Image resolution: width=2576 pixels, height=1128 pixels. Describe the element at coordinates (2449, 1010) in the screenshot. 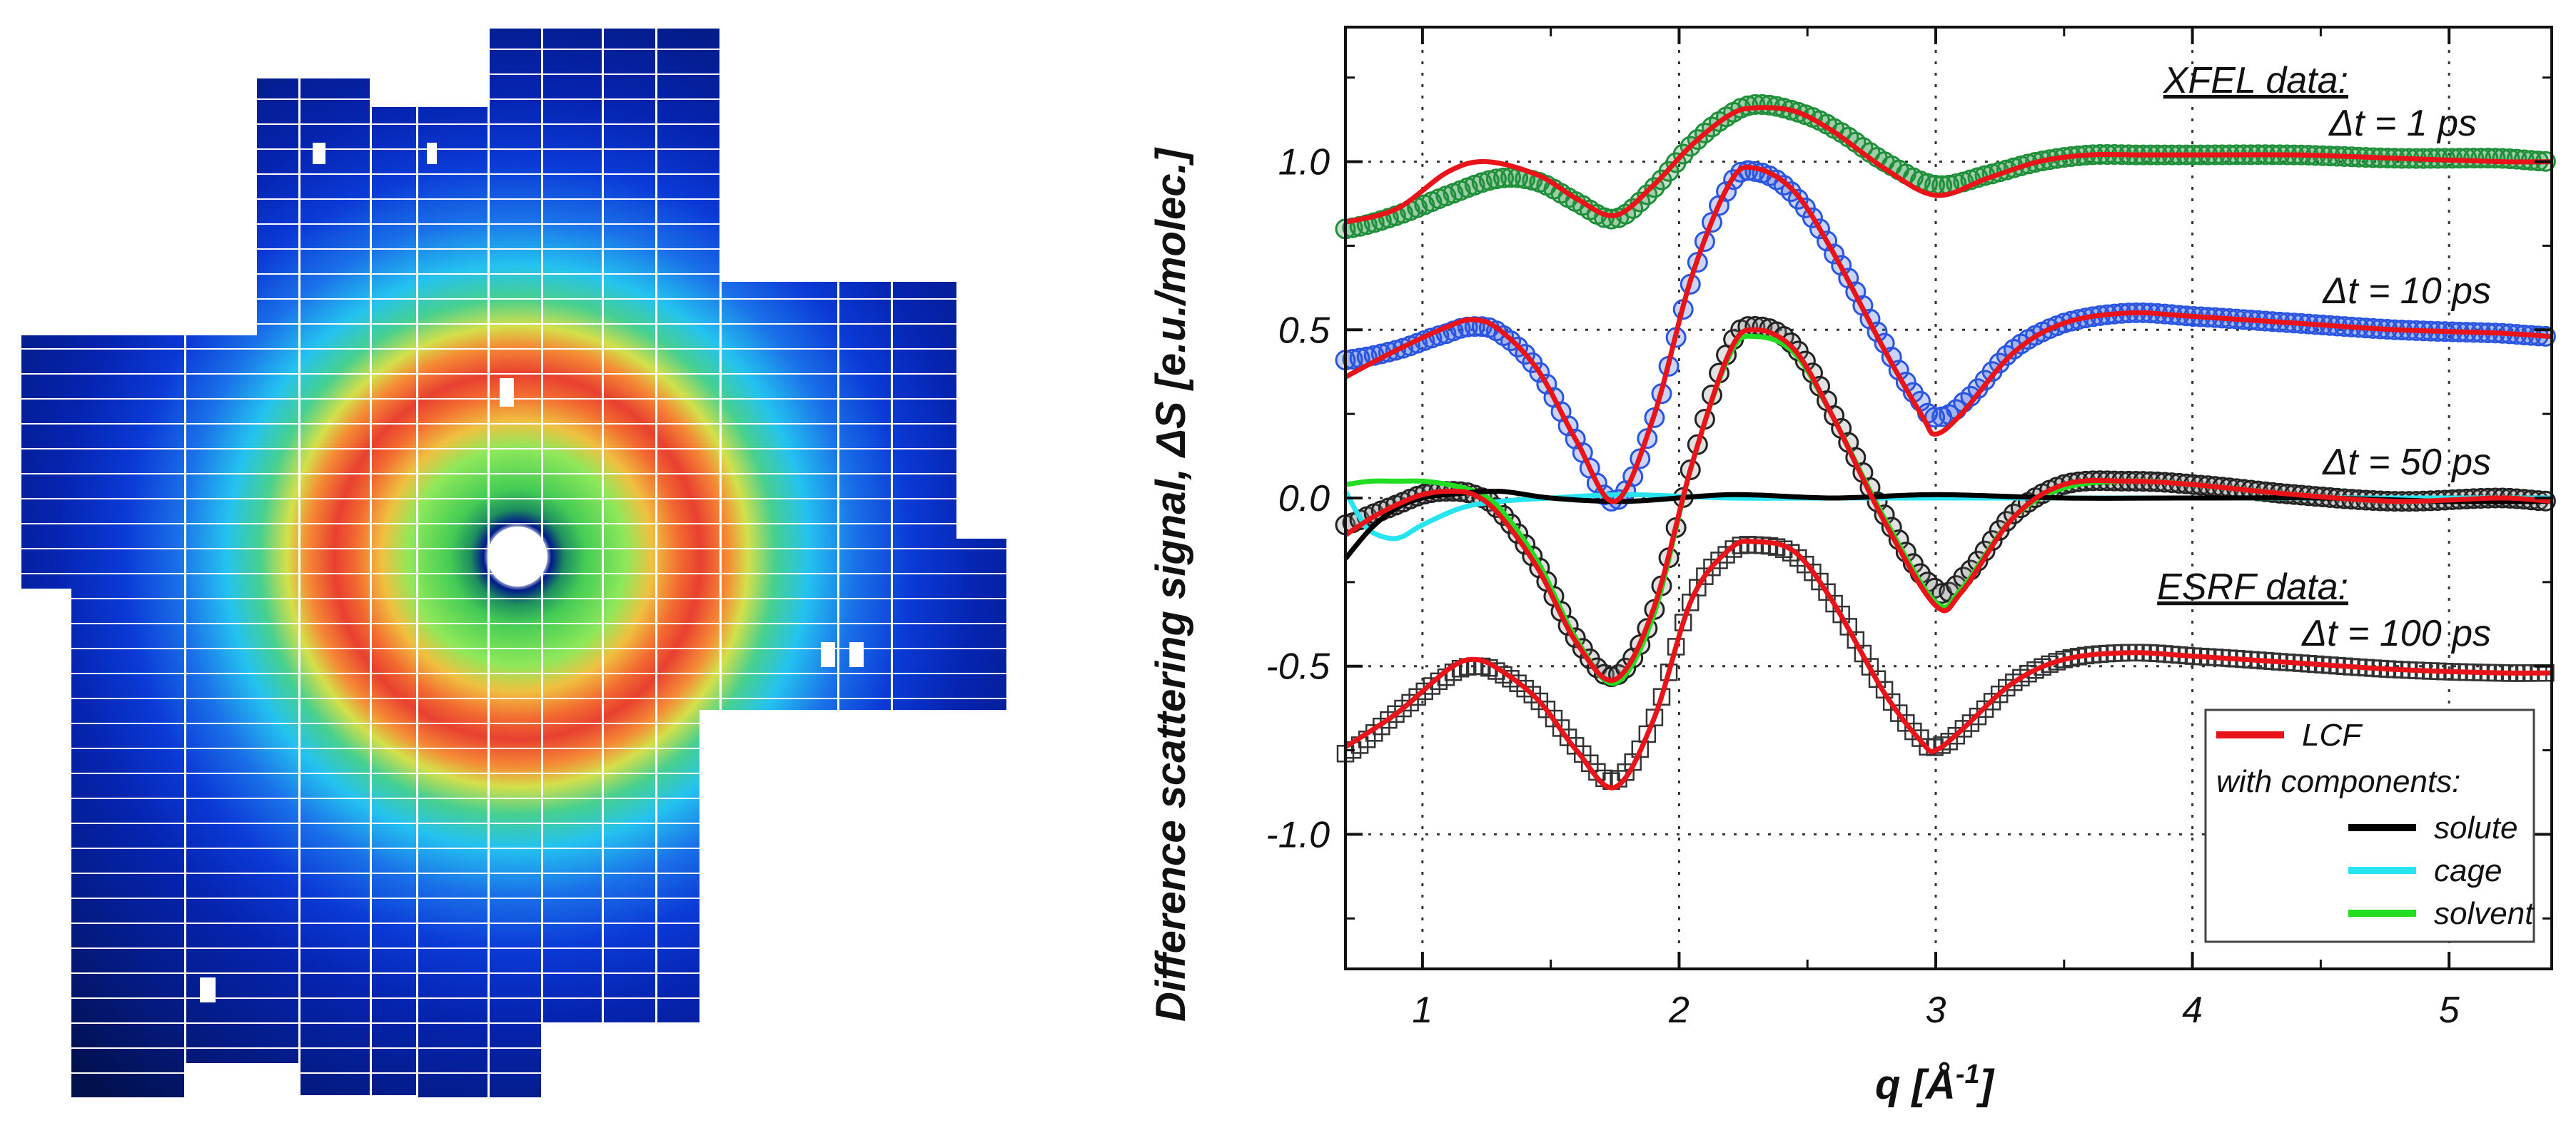

I see `x-tick-label: 5` at that location.